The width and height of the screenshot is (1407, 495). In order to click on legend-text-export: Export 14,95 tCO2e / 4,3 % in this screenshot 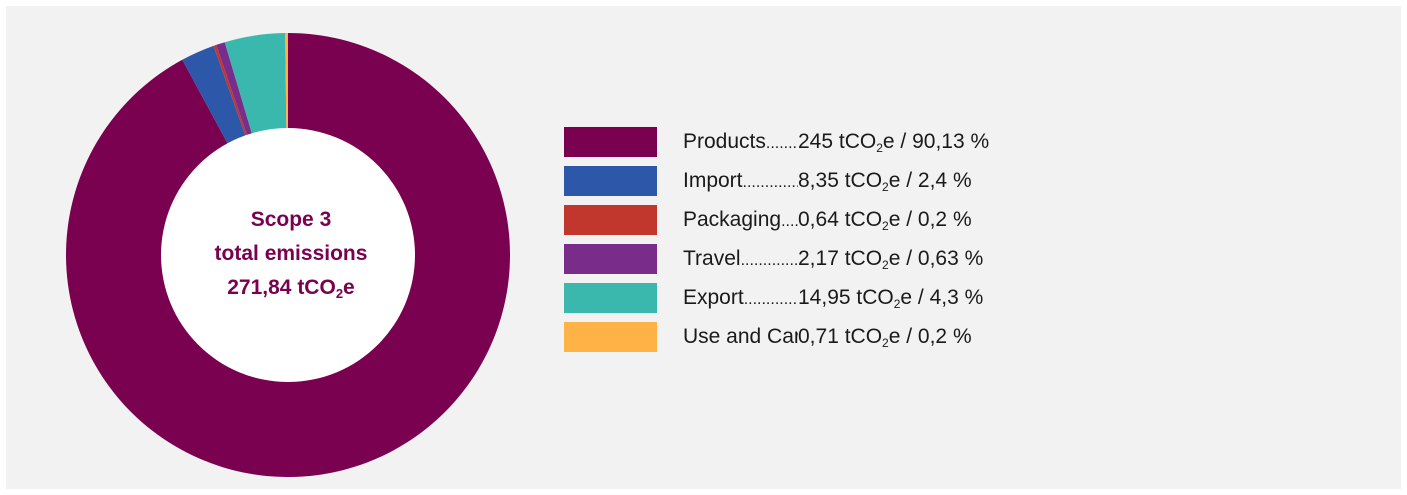, I will do `click(833, 298)`.